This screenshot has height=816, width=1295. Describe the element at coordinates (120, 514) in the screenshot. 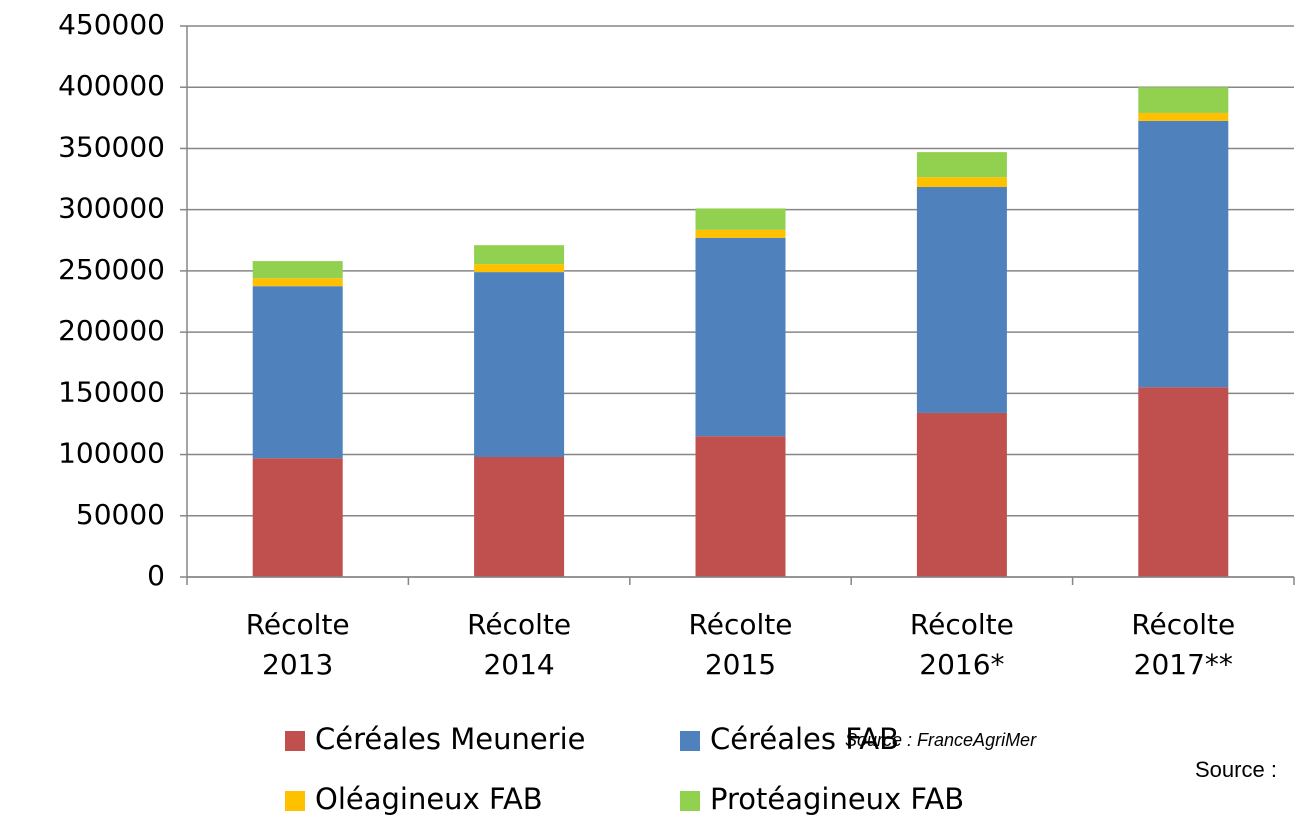

I see `y-tick-label: 50000` at that location.